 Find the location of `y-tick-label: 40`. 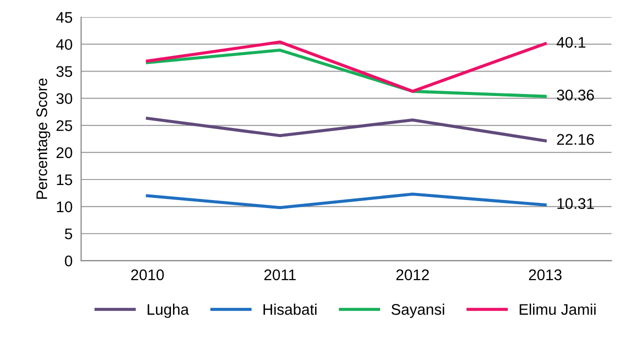

y-tick-label: 40 is located at coordinates (64, 44).